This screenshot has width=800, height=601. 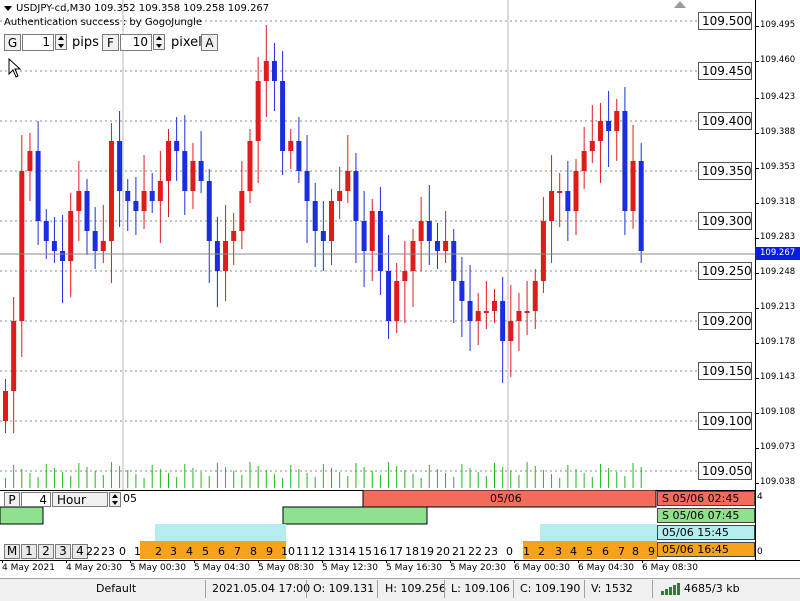 What do you see at coordinates (136, 42) in the screenshot?
I see `pixel-input: 10` at bounding box center [136, 42].